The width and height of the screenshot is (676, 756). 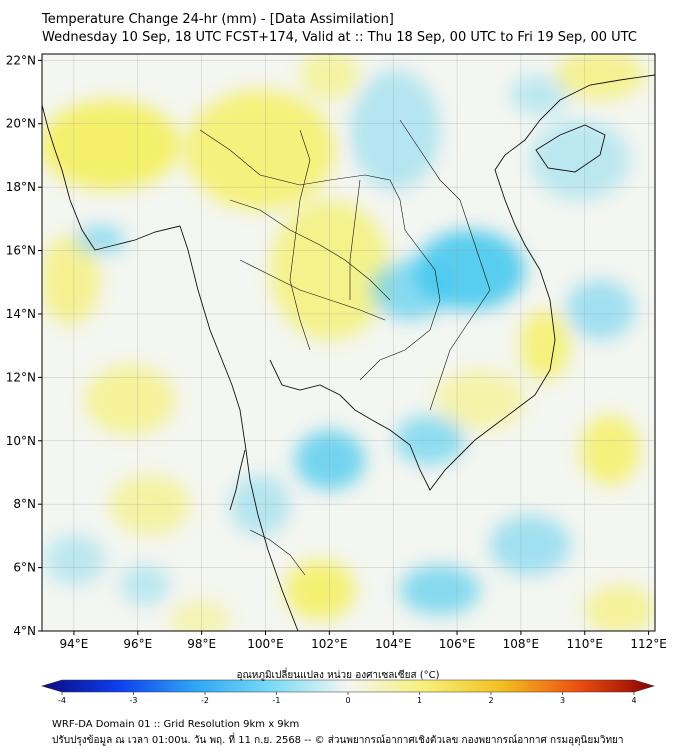 I want to click on colorbar-tick-label: -2, so click(x=205, y=700).